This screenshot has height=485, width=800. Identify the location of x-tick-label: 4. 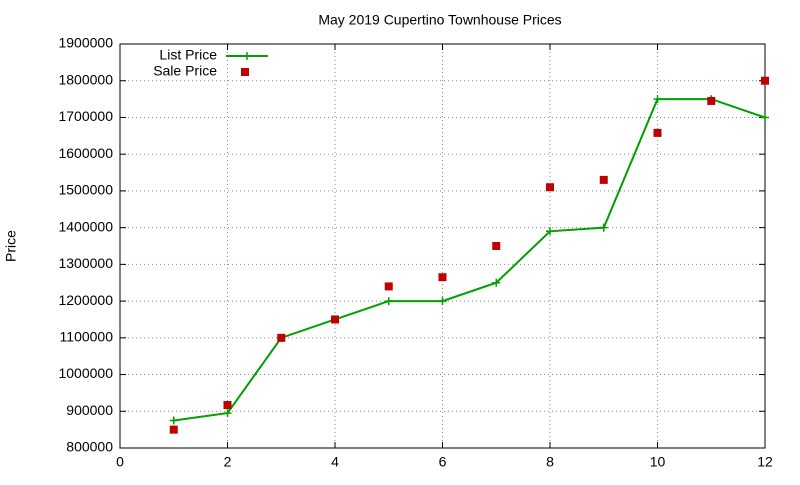
(335, 462).